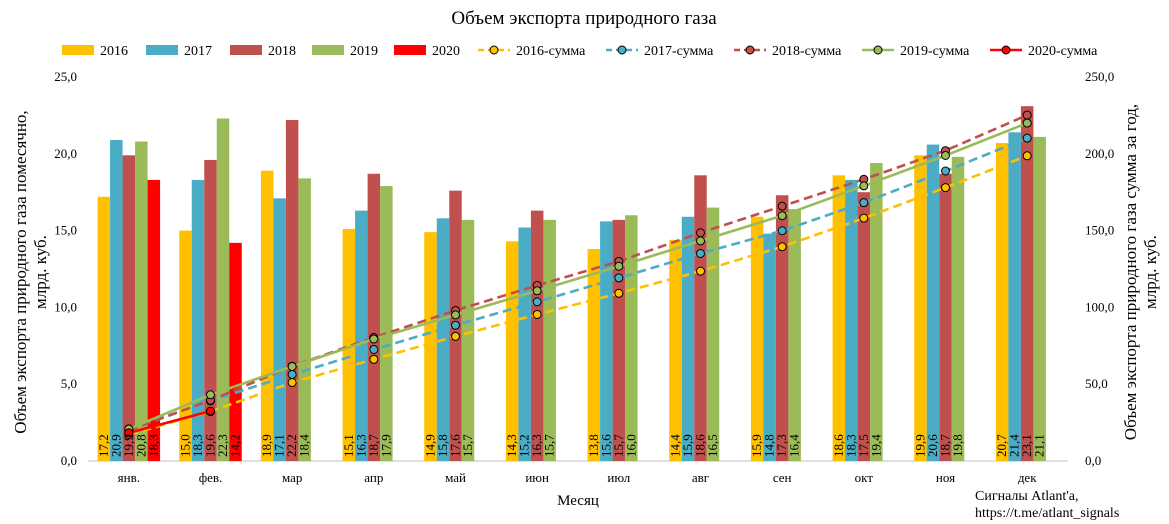 The height and width of the screenshot is (524, 1169). Describe the element at coordinates (524, 445) in the screenshot. I see `bar-value-label: 15,2` at that location.